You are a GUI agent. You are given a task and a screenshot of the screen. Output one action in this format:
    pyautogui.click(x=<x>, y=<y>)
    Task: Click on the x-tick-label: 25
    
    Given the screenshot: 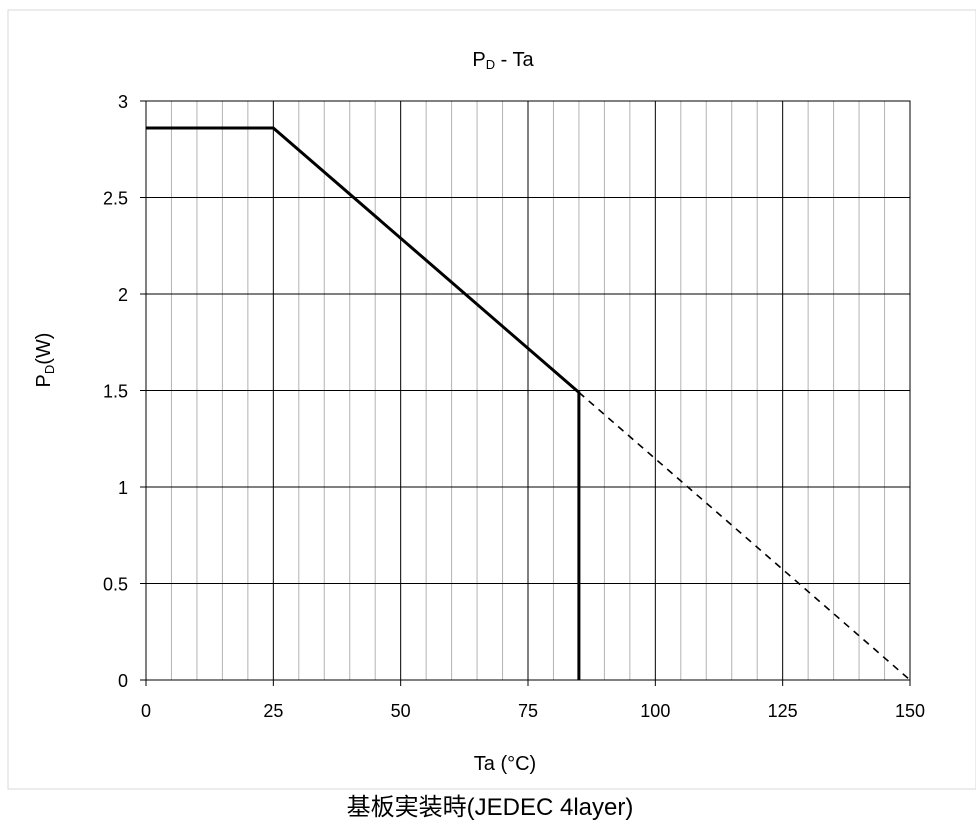 What is the action you would take?
    pyautogui.click(x=273, y=711)
    